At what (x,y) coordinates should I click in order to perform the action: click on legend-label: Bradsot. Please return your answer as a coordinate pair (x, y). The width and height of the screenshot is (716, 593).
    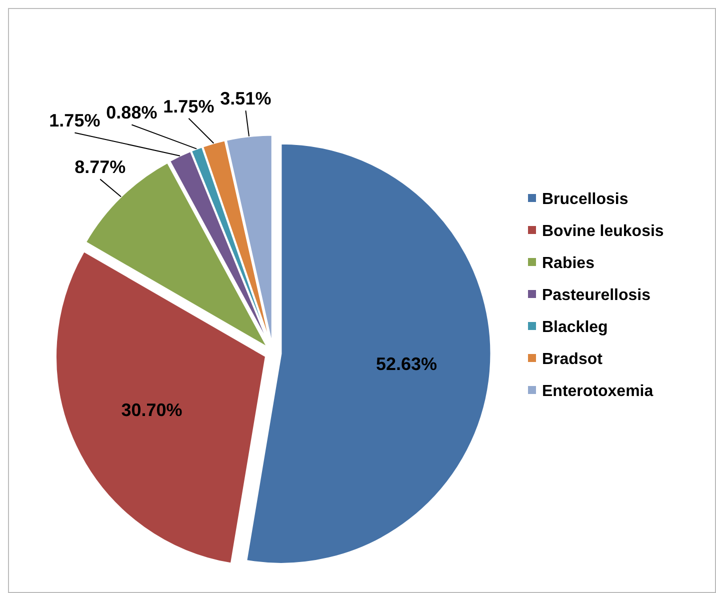
    Looking at the image, I should click on (573, 359).